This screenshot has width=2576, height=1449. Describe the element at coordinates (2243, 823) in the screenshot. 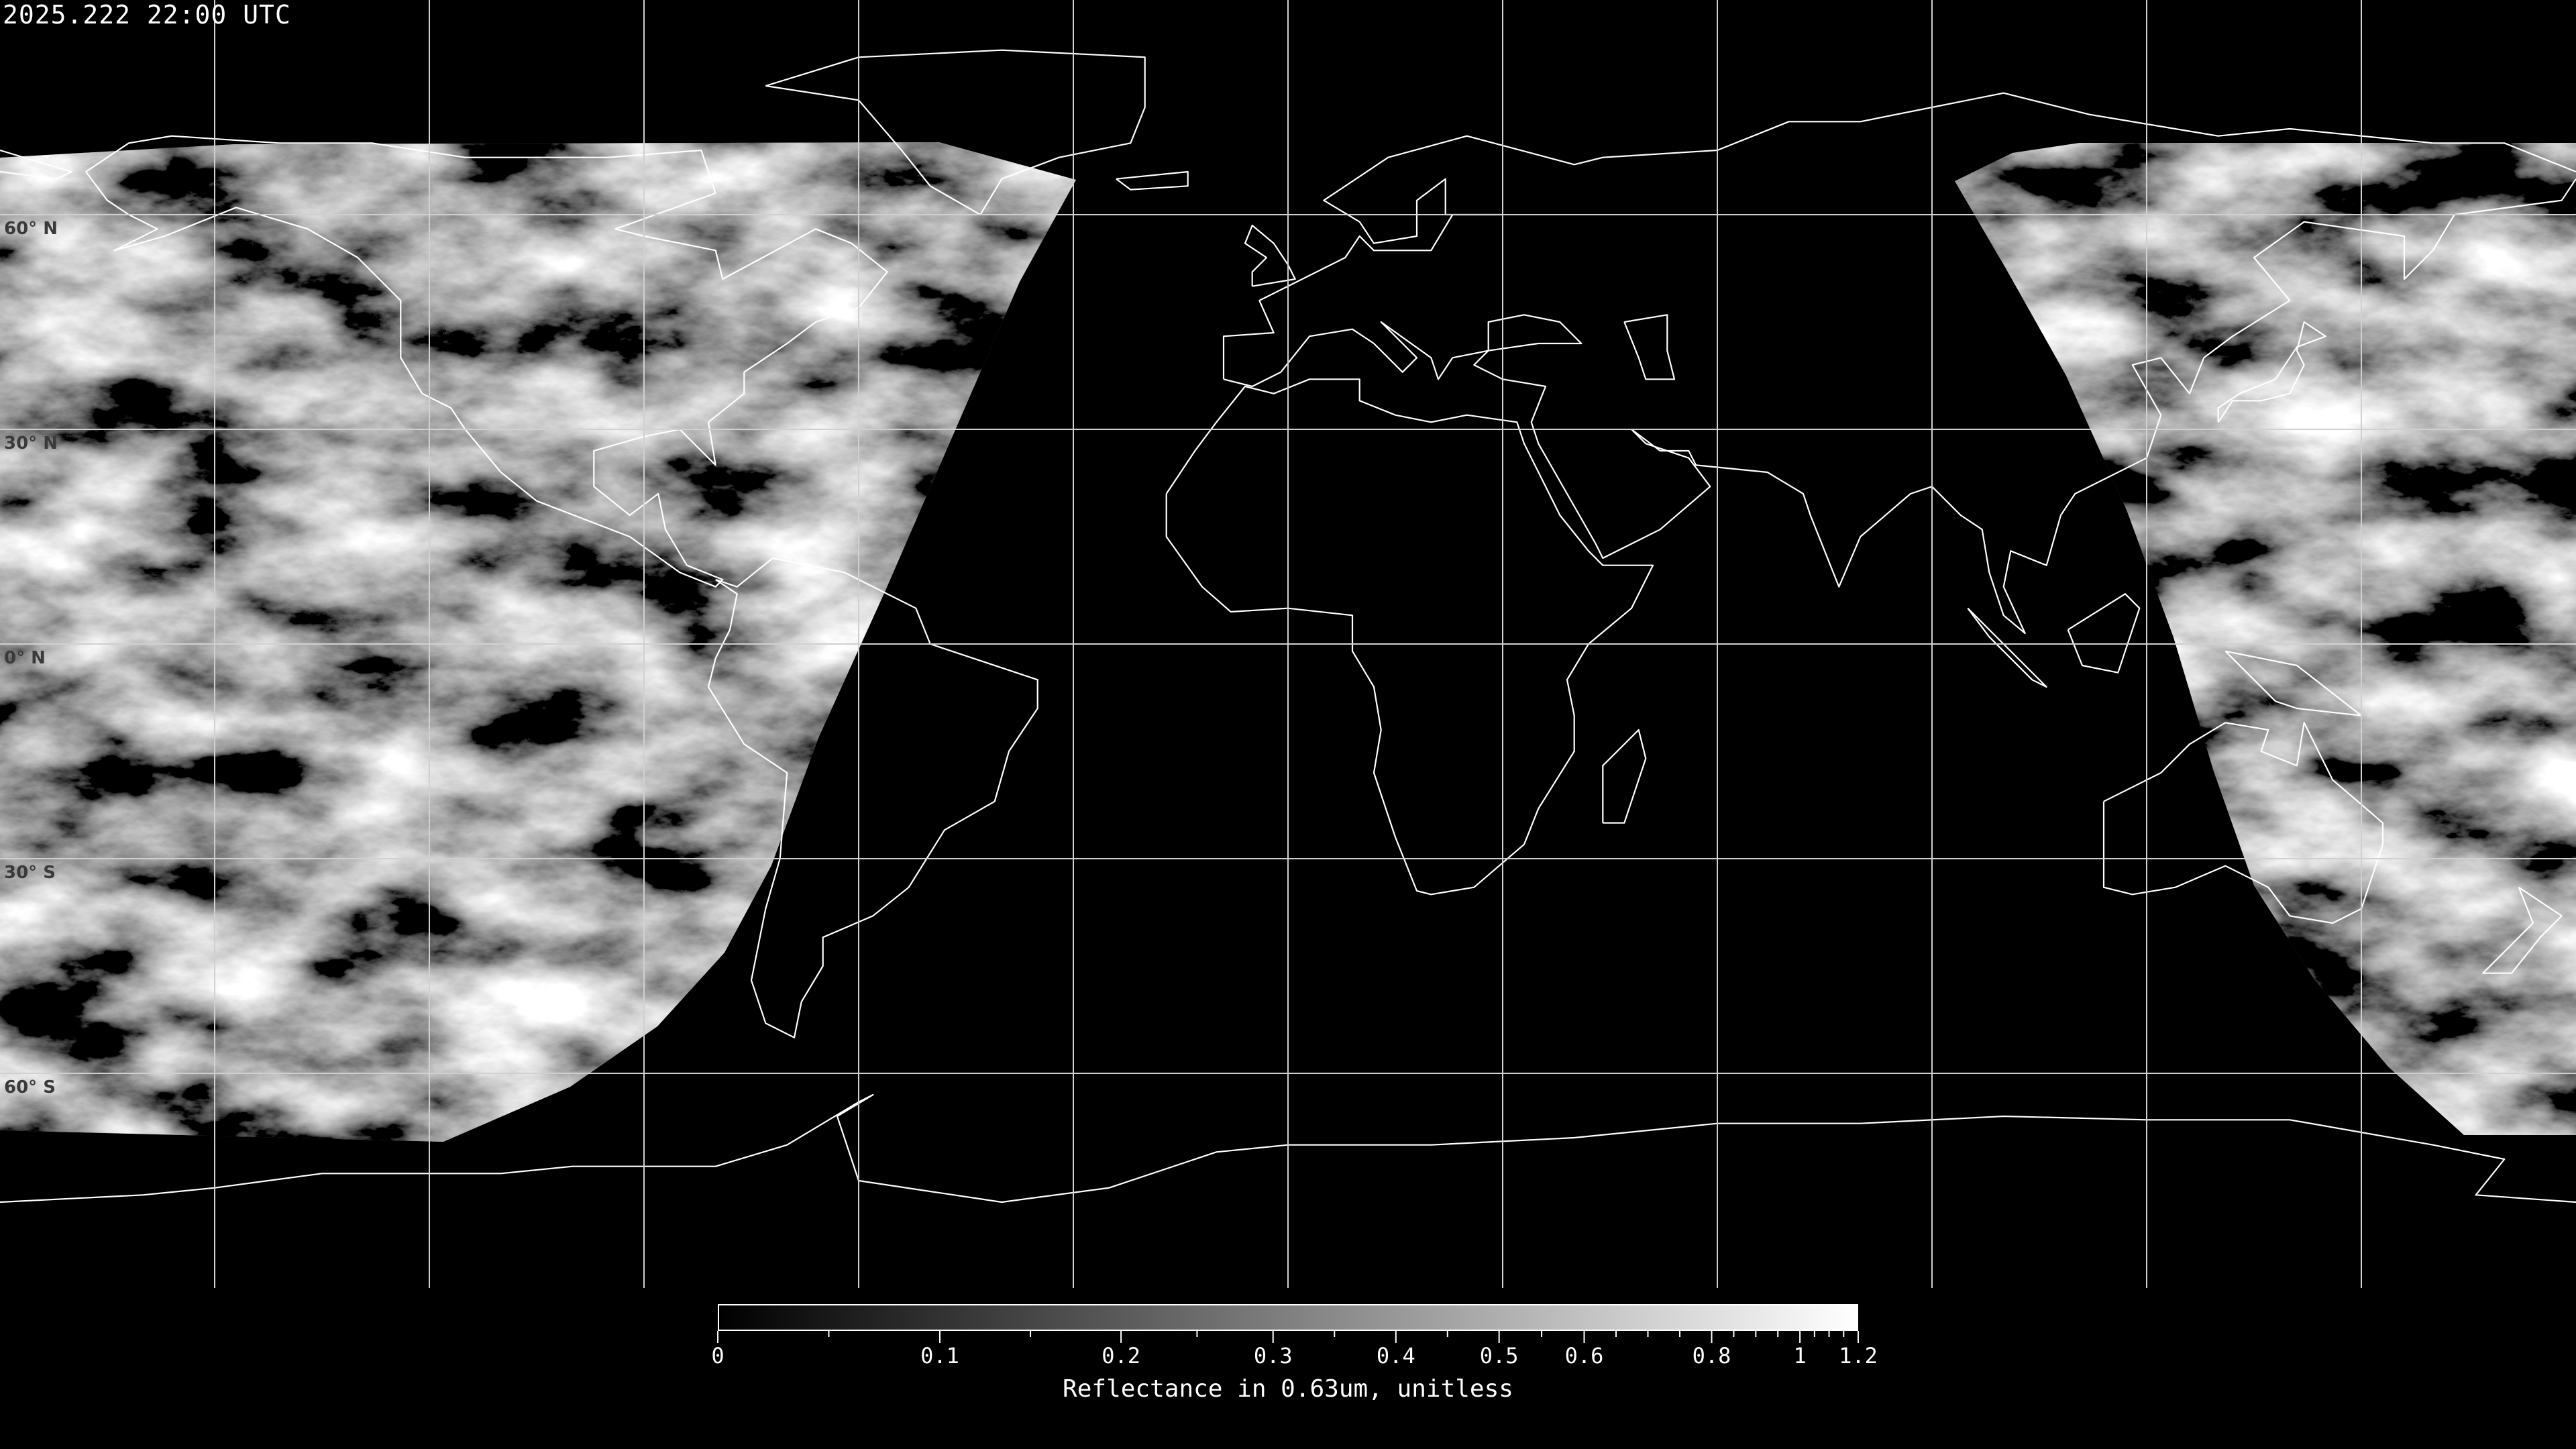

I see `coastline-australia` at that location.